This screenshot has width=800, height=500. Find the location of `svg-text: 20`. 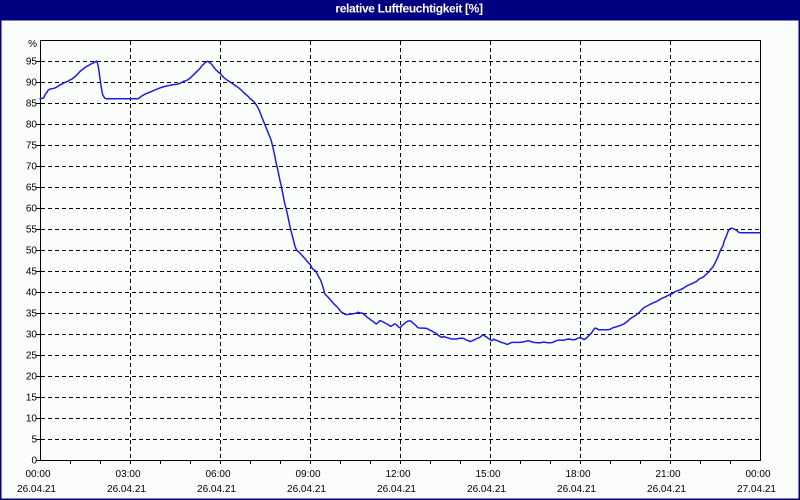

svg-text: 20 is located at coordinates (32, 377).